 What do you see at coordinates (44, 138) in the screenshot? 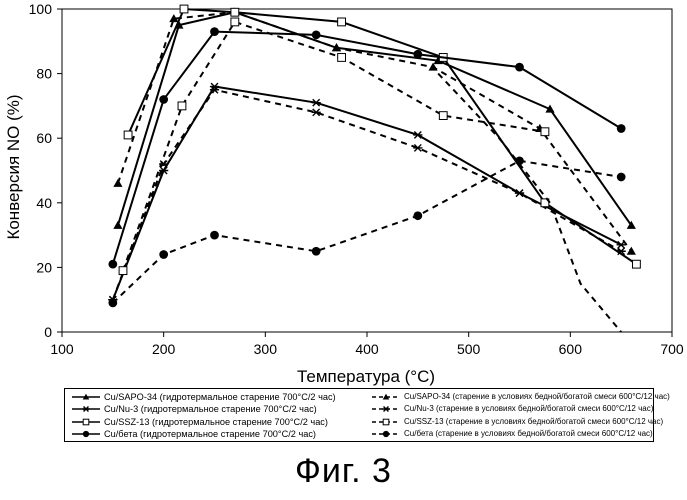
I see `y-tick-label: 60` at bounding box center [44, 138].